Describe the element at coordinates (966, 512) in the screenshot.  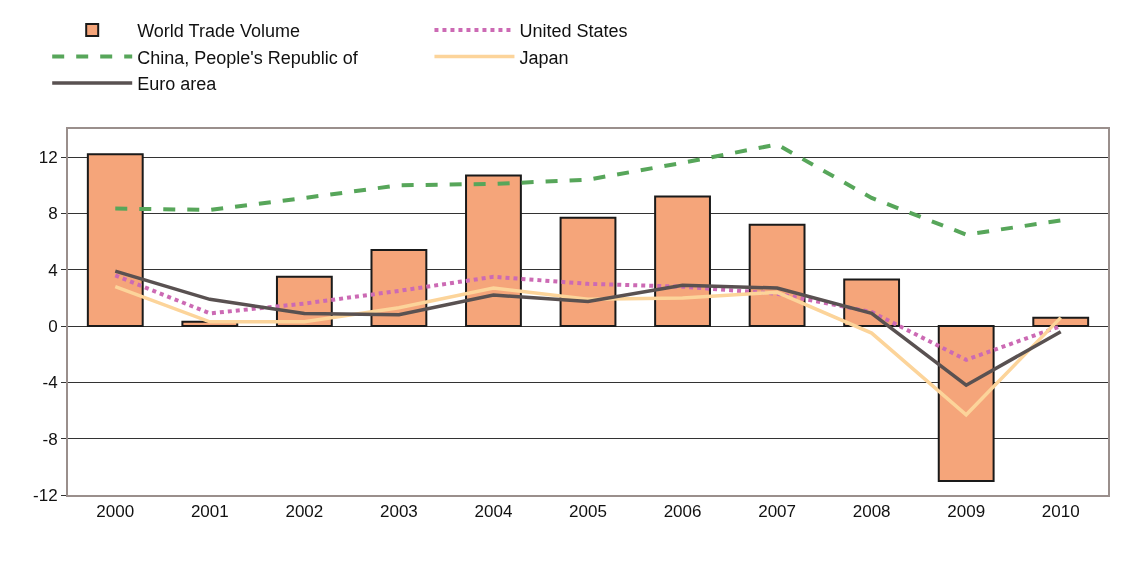
I see `x-tick-label: 2009` at that location.